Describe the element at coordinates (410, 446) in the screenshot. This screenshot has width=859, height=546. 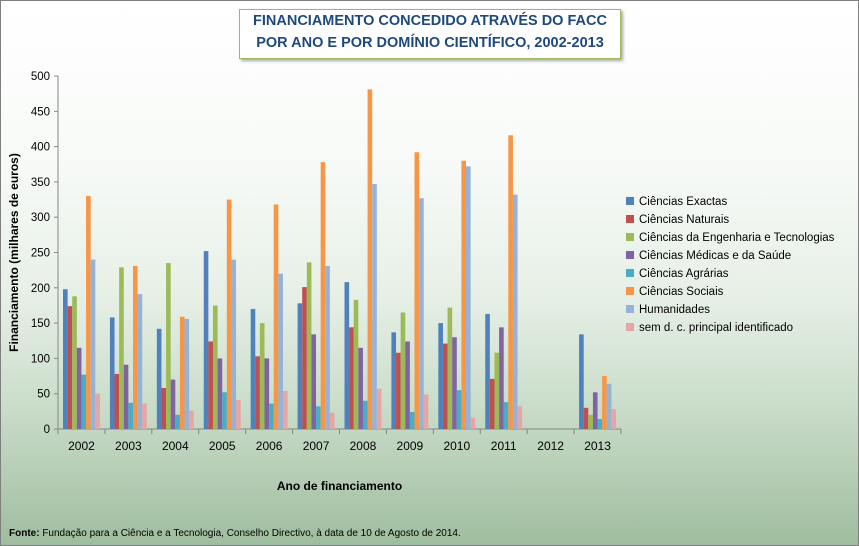
I see `x-tick-label: 2009` at that location.